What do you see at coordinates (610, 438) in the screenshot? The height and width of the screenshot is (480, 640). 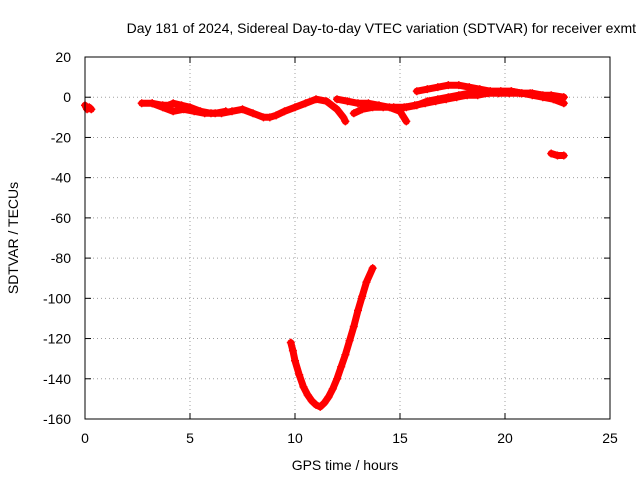 I see `x-tick-label: 25` at bounding box center [610, 438].